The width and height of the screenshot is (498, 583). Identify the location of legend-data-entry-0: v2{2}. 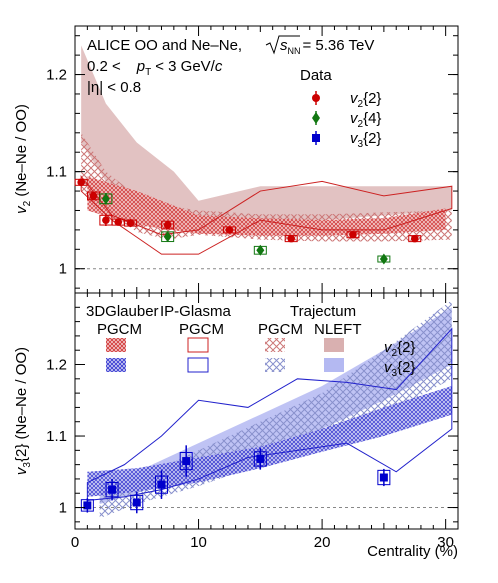
(346, 100).